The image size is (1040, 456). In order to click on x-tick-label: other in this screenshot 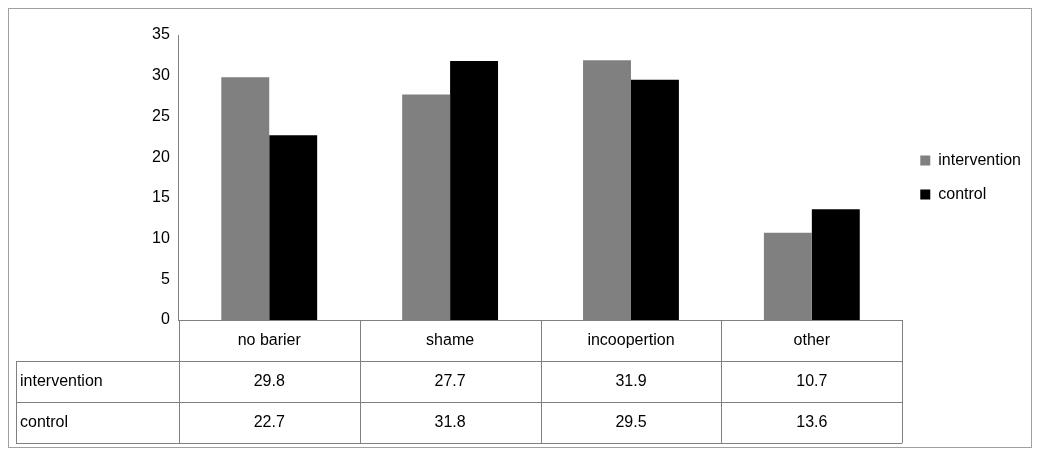, I will do `click(812, 339)`.